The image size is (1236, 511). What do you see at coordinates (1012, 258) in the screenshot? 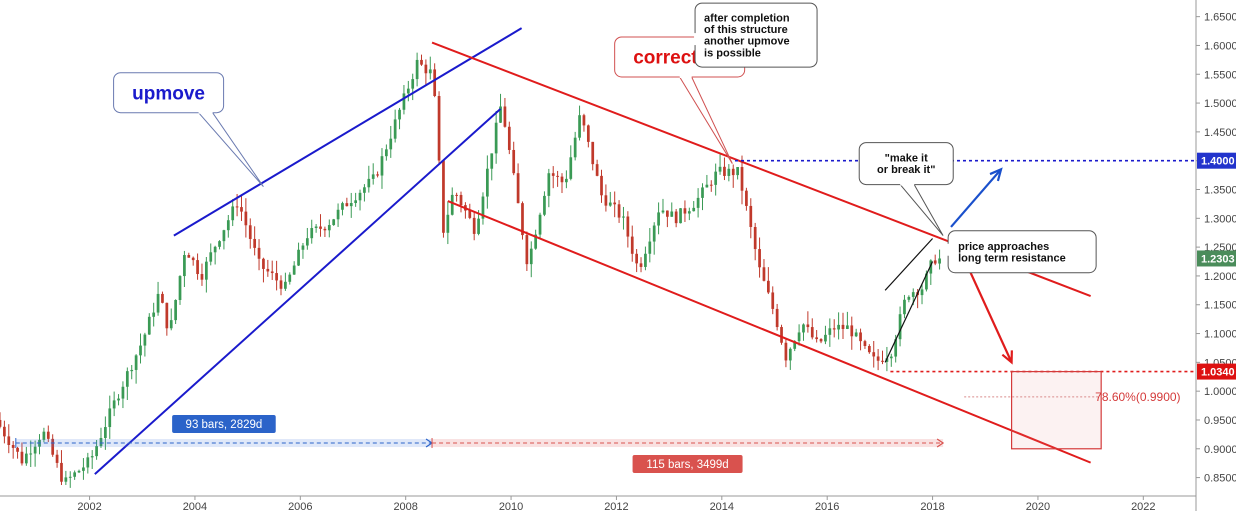
I see `resistance-note-text: long term resistance` at bounding box center [1012, 258].